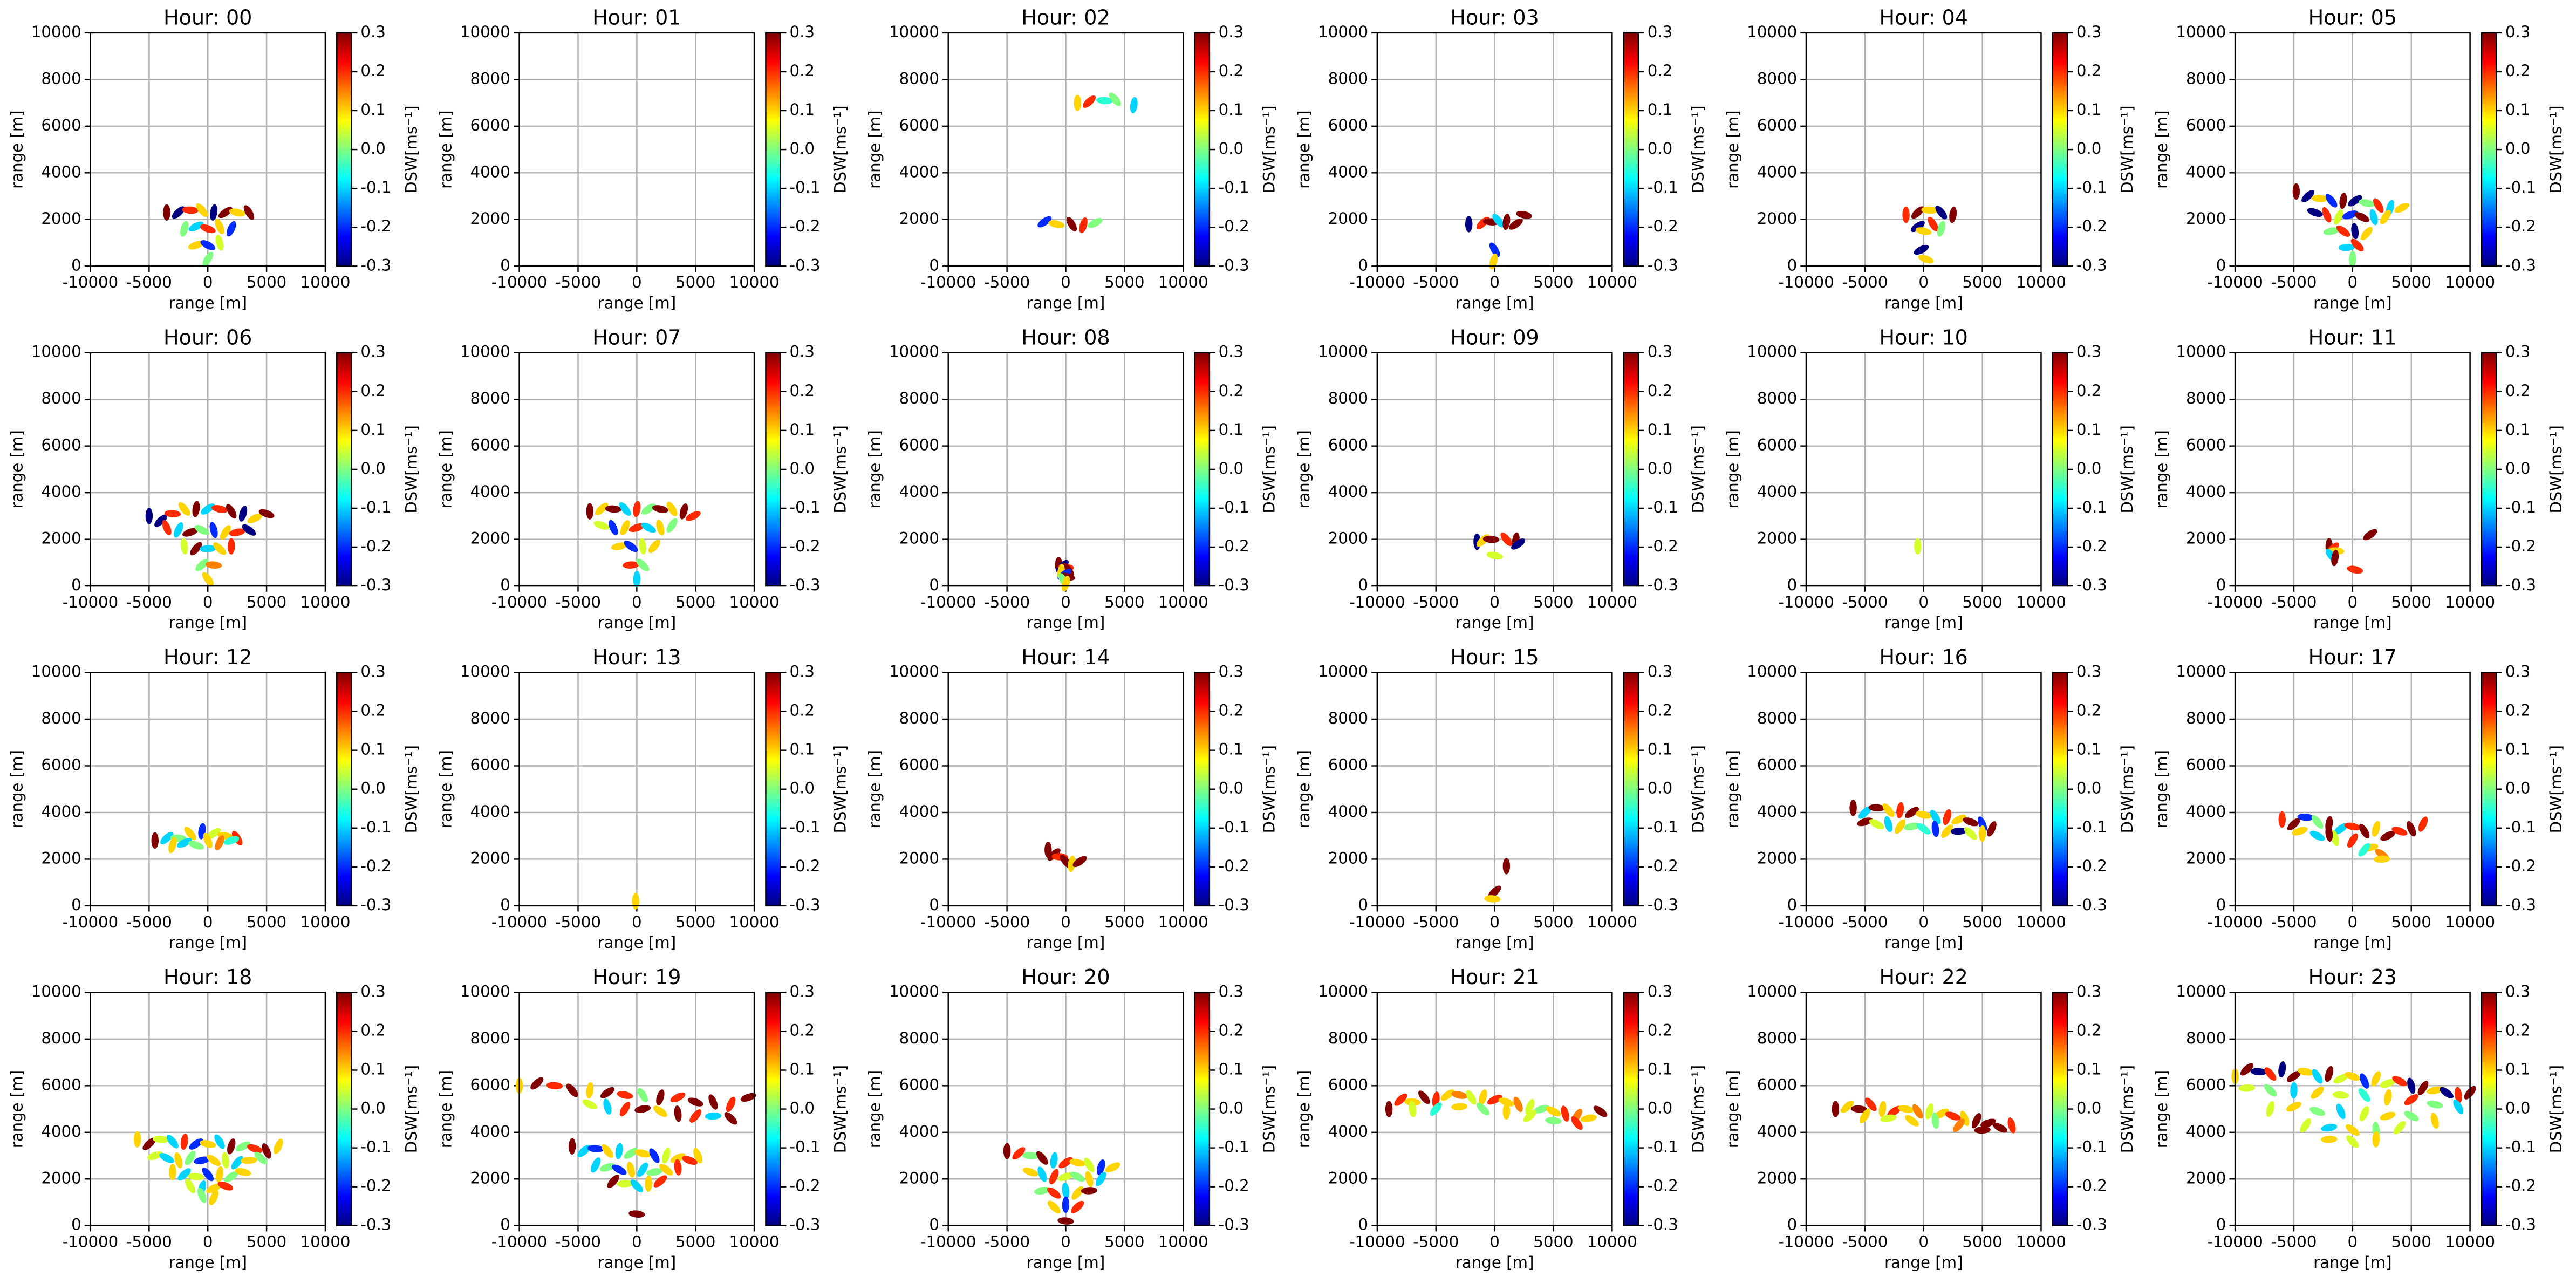 The image size is (2576, 1283). I want to click on chart-title: Hour: 10, so click(1924, 337).